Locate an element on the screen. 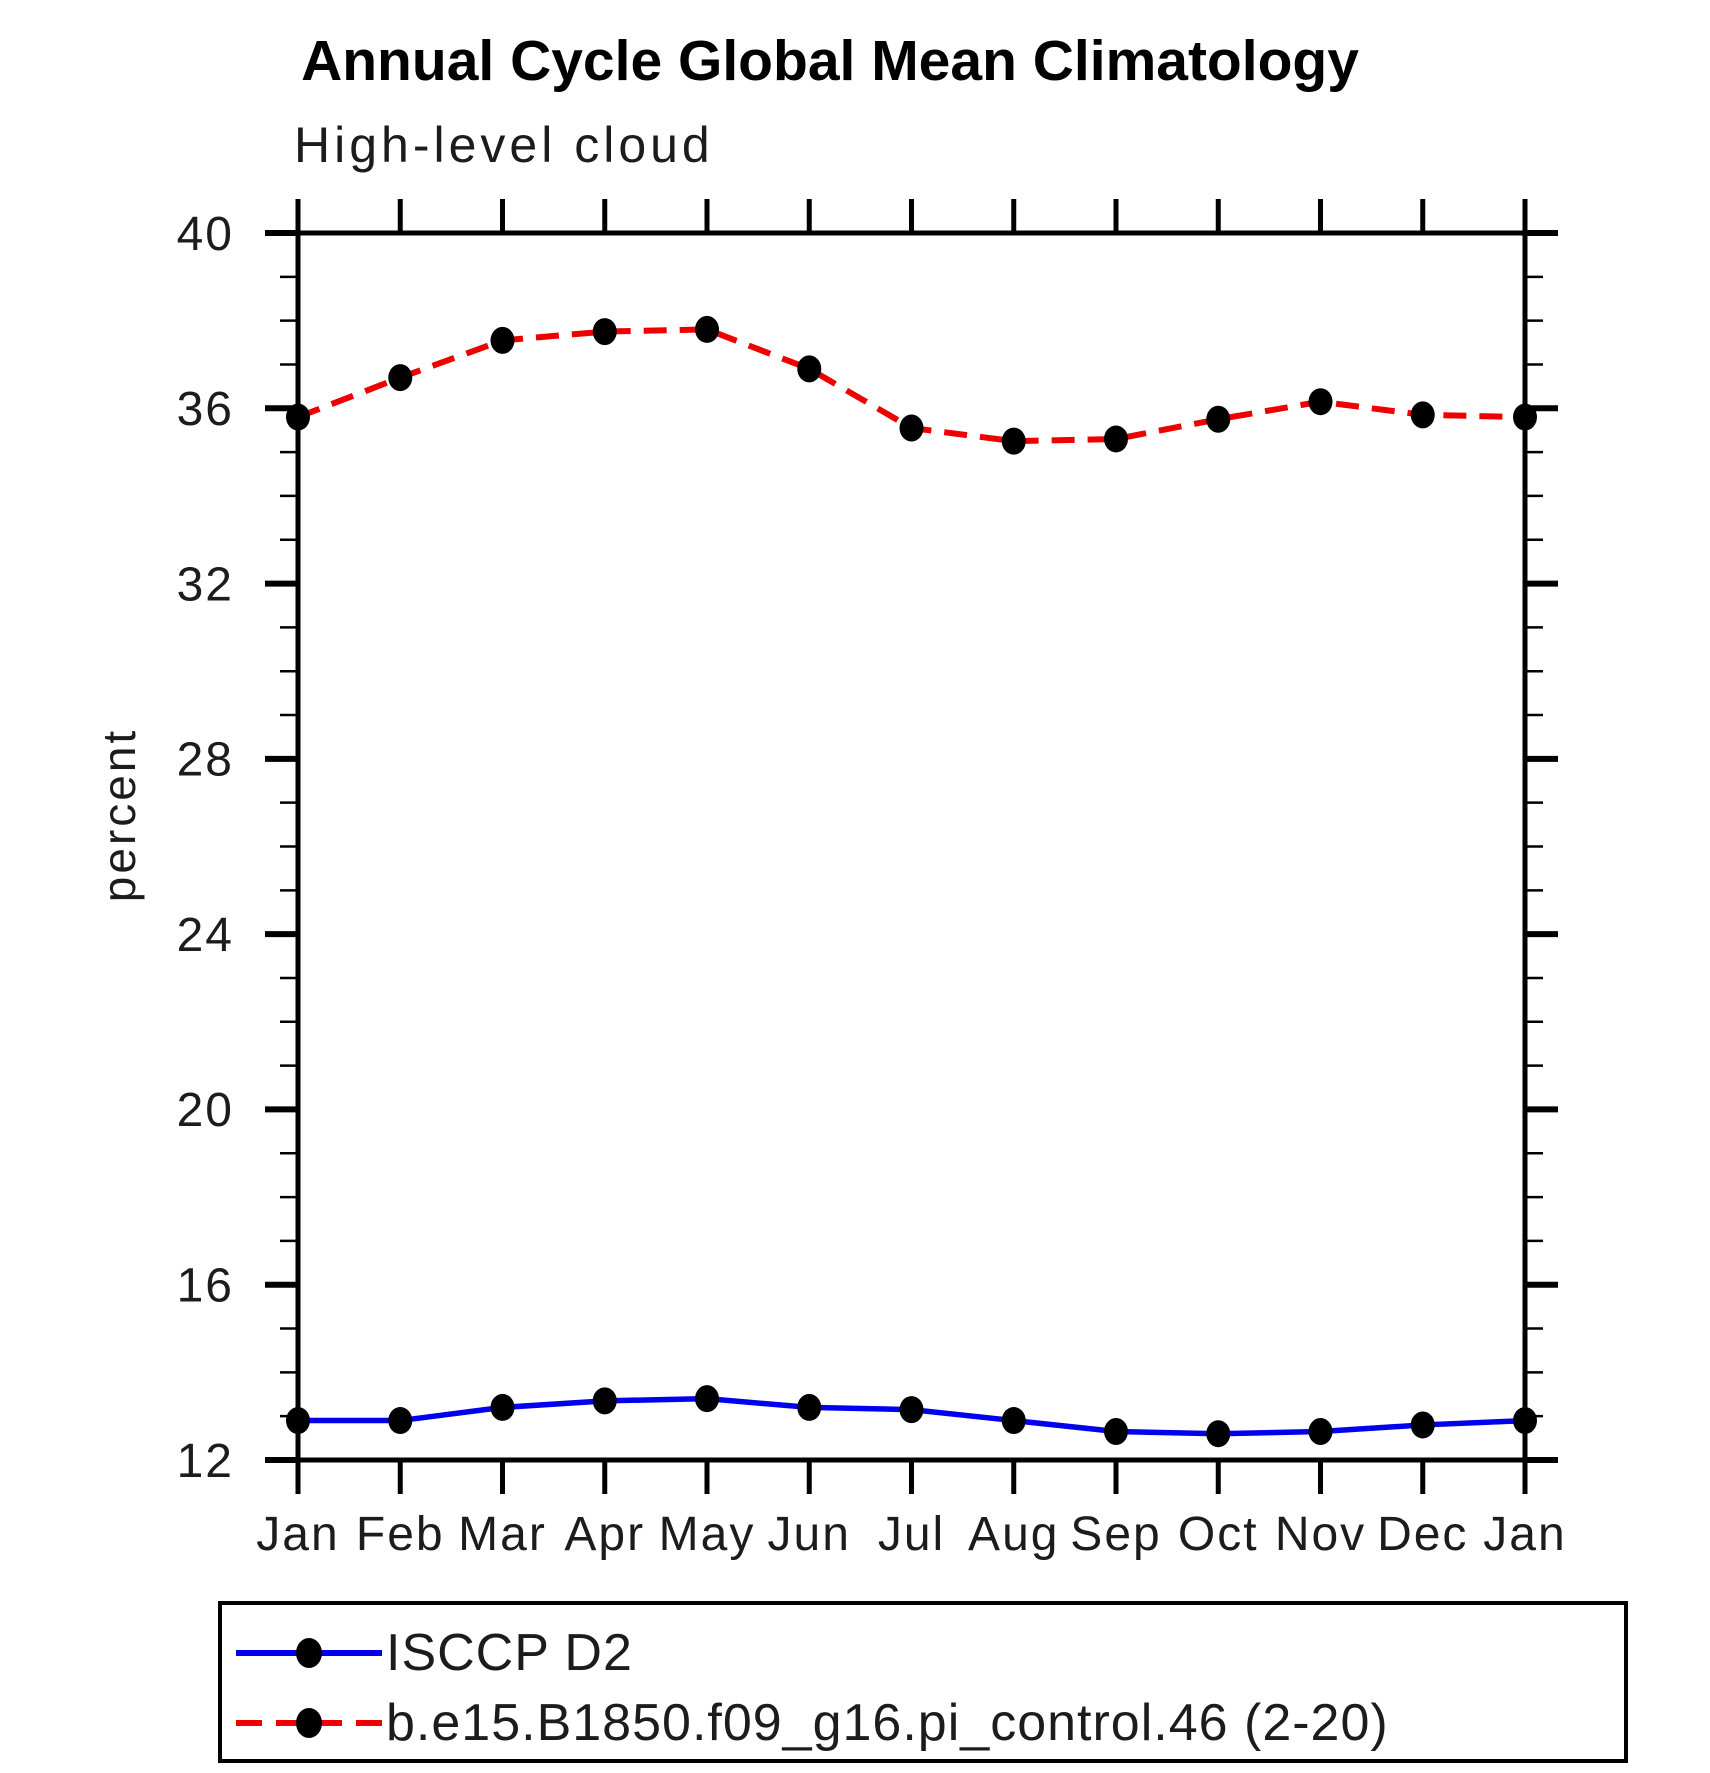  legend-item-model: b.e15.B1850.f09_g16.pi_control.46 (2-20) is located at coordinates (811, 1723).